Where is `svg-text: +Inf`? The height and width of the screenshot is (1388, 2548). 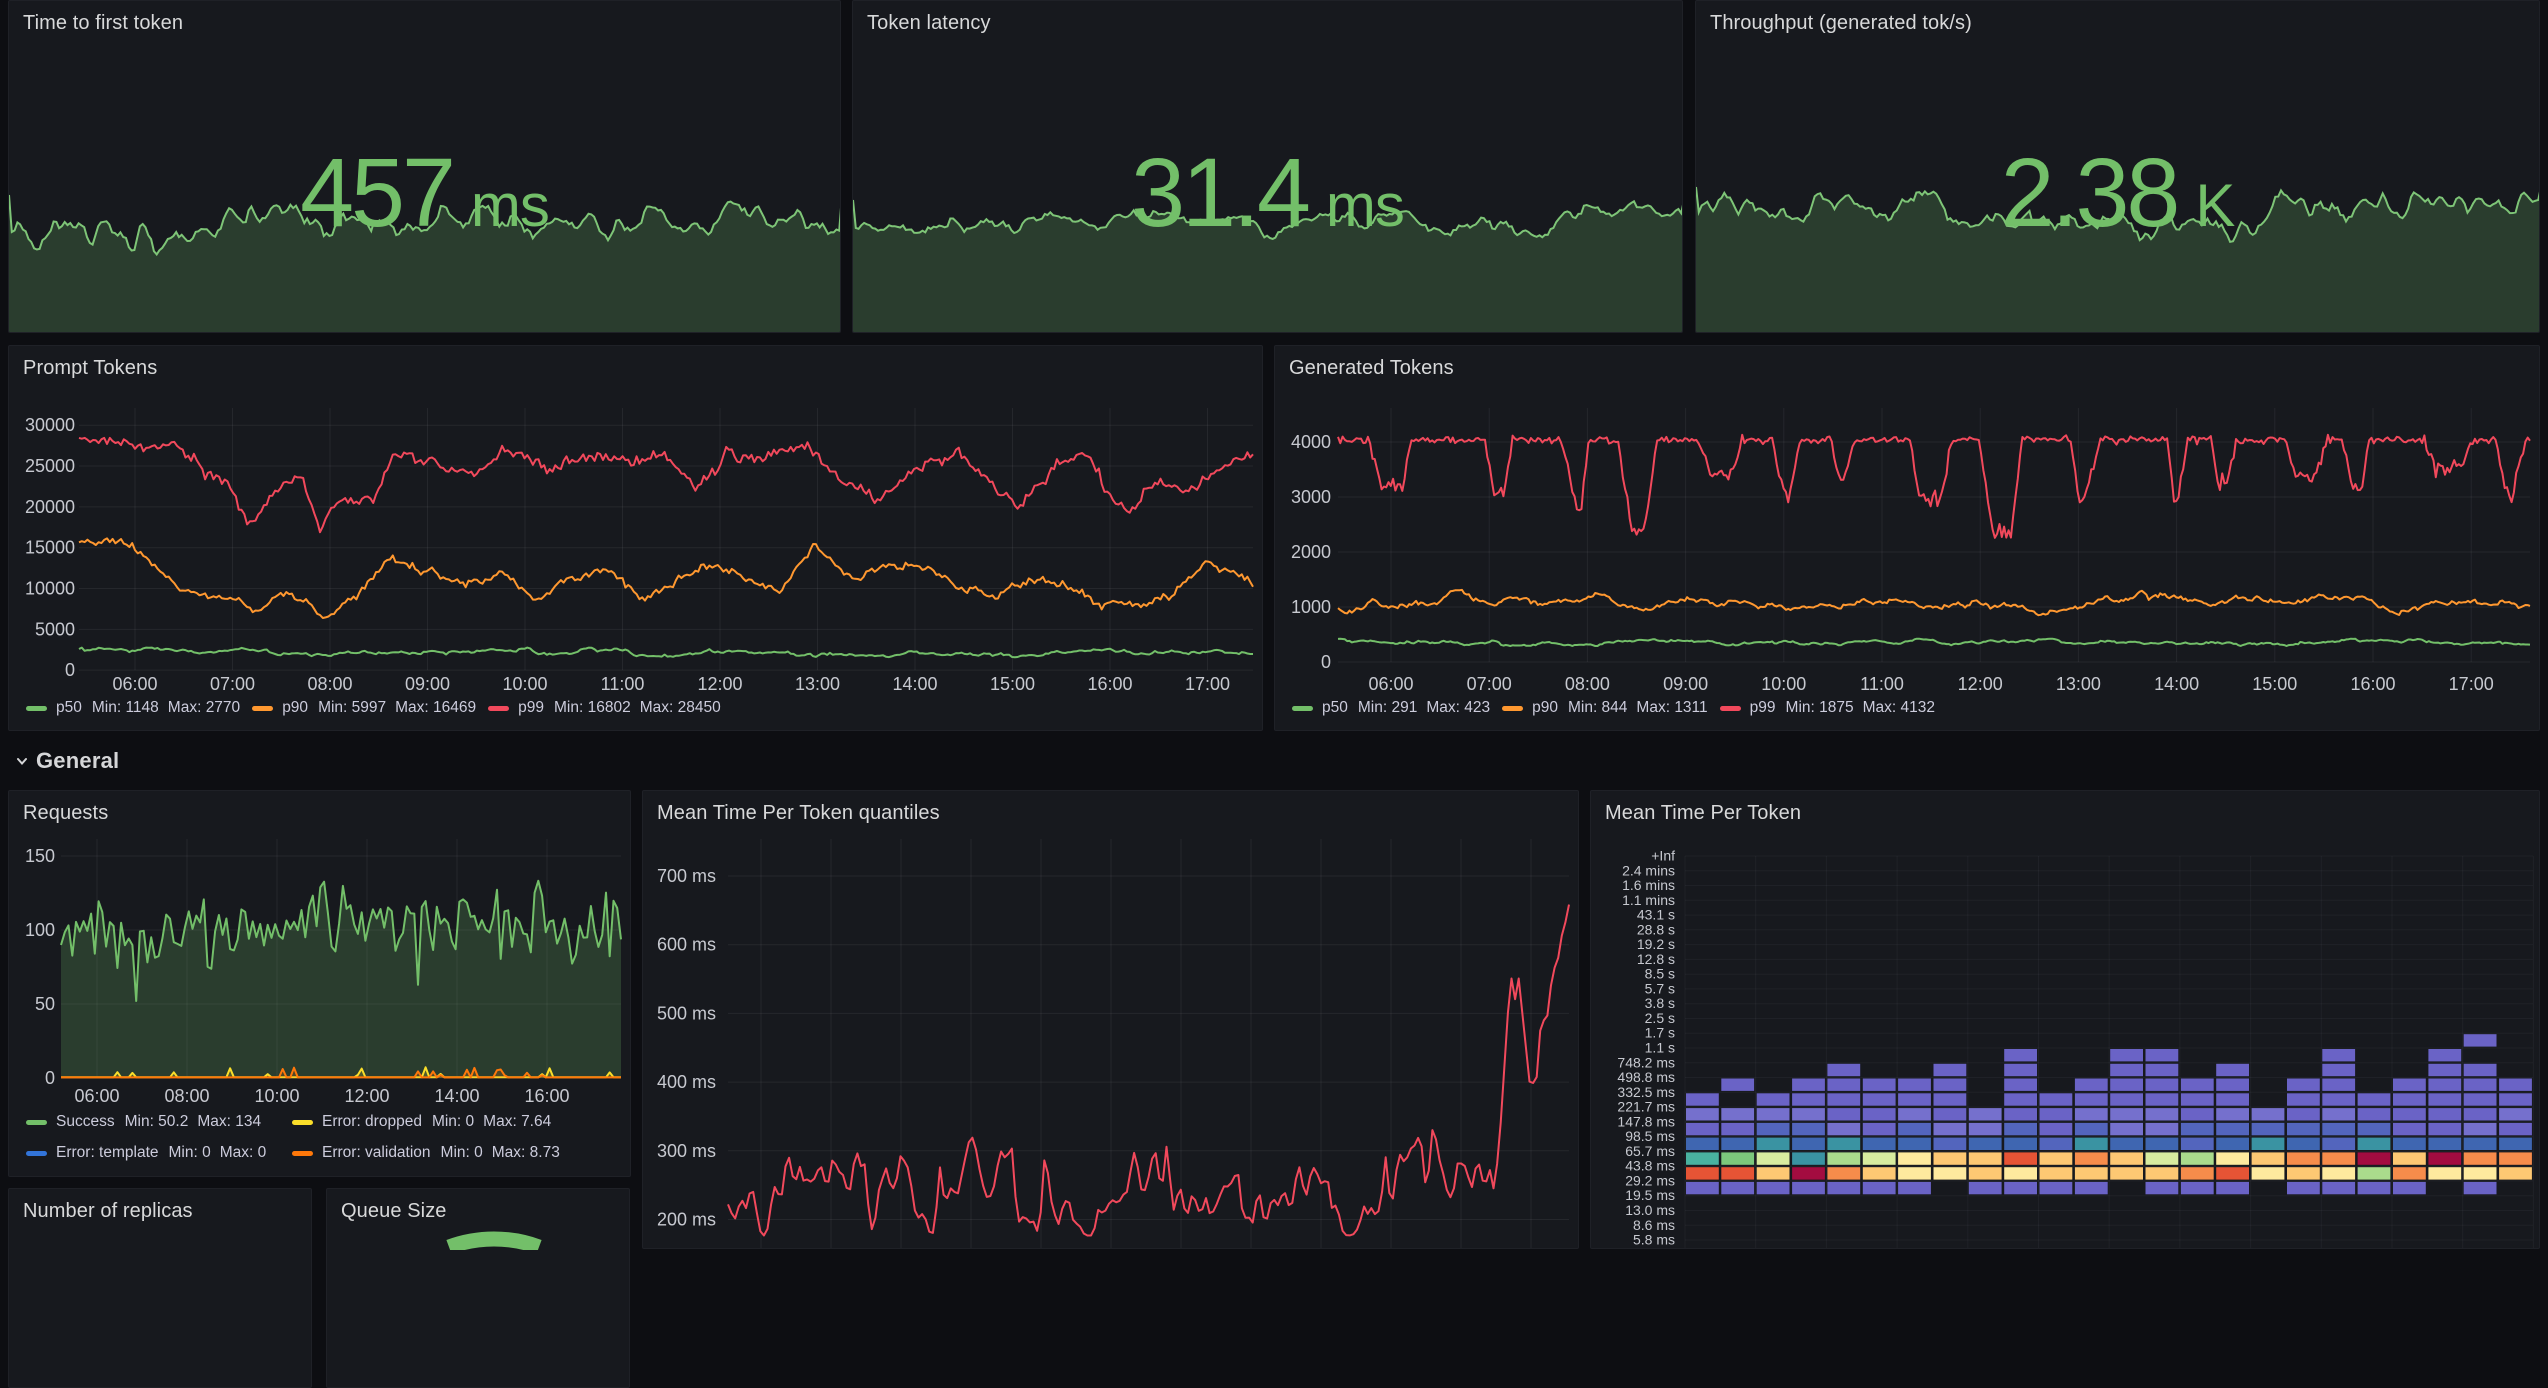 svg-text: +Inf is located at coordinates (1663, 856).